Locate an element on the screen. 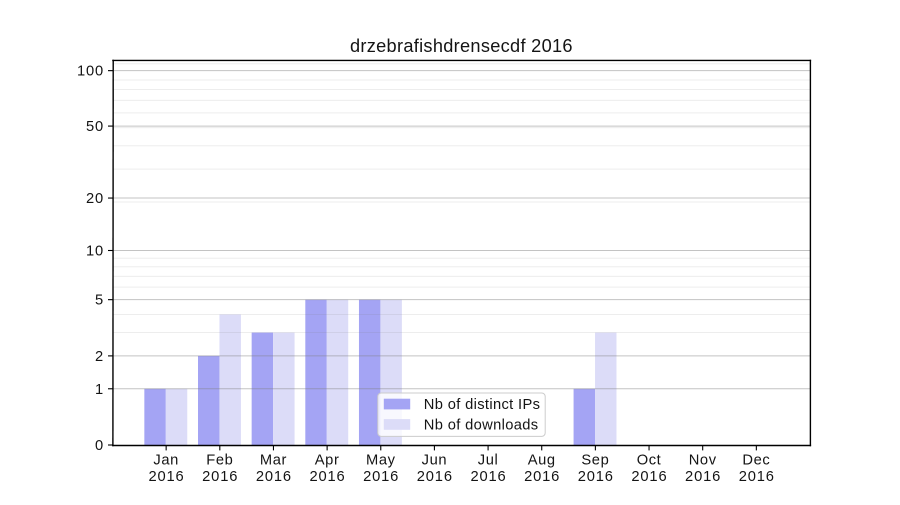 The height and width of the screenshot is (505, 900). svg-text: 50 is located at coordinates (95, 127).